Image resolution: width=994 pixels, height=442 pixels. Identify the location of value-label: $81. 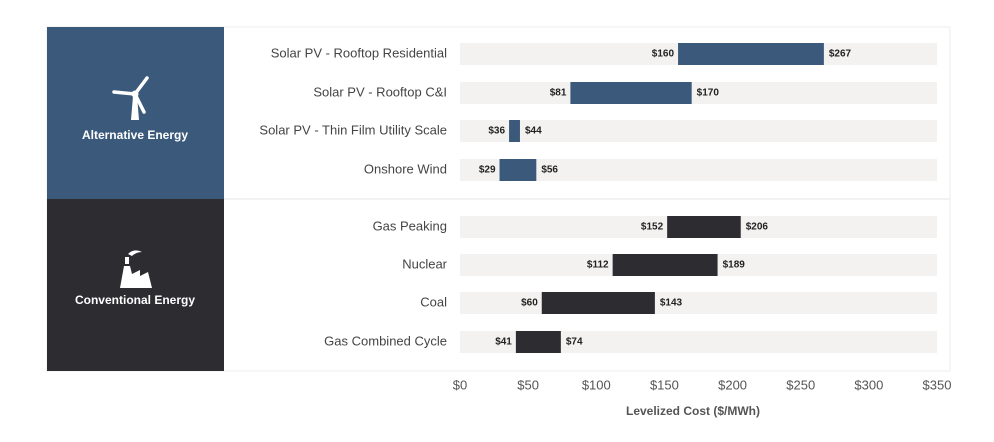
(558, 93).